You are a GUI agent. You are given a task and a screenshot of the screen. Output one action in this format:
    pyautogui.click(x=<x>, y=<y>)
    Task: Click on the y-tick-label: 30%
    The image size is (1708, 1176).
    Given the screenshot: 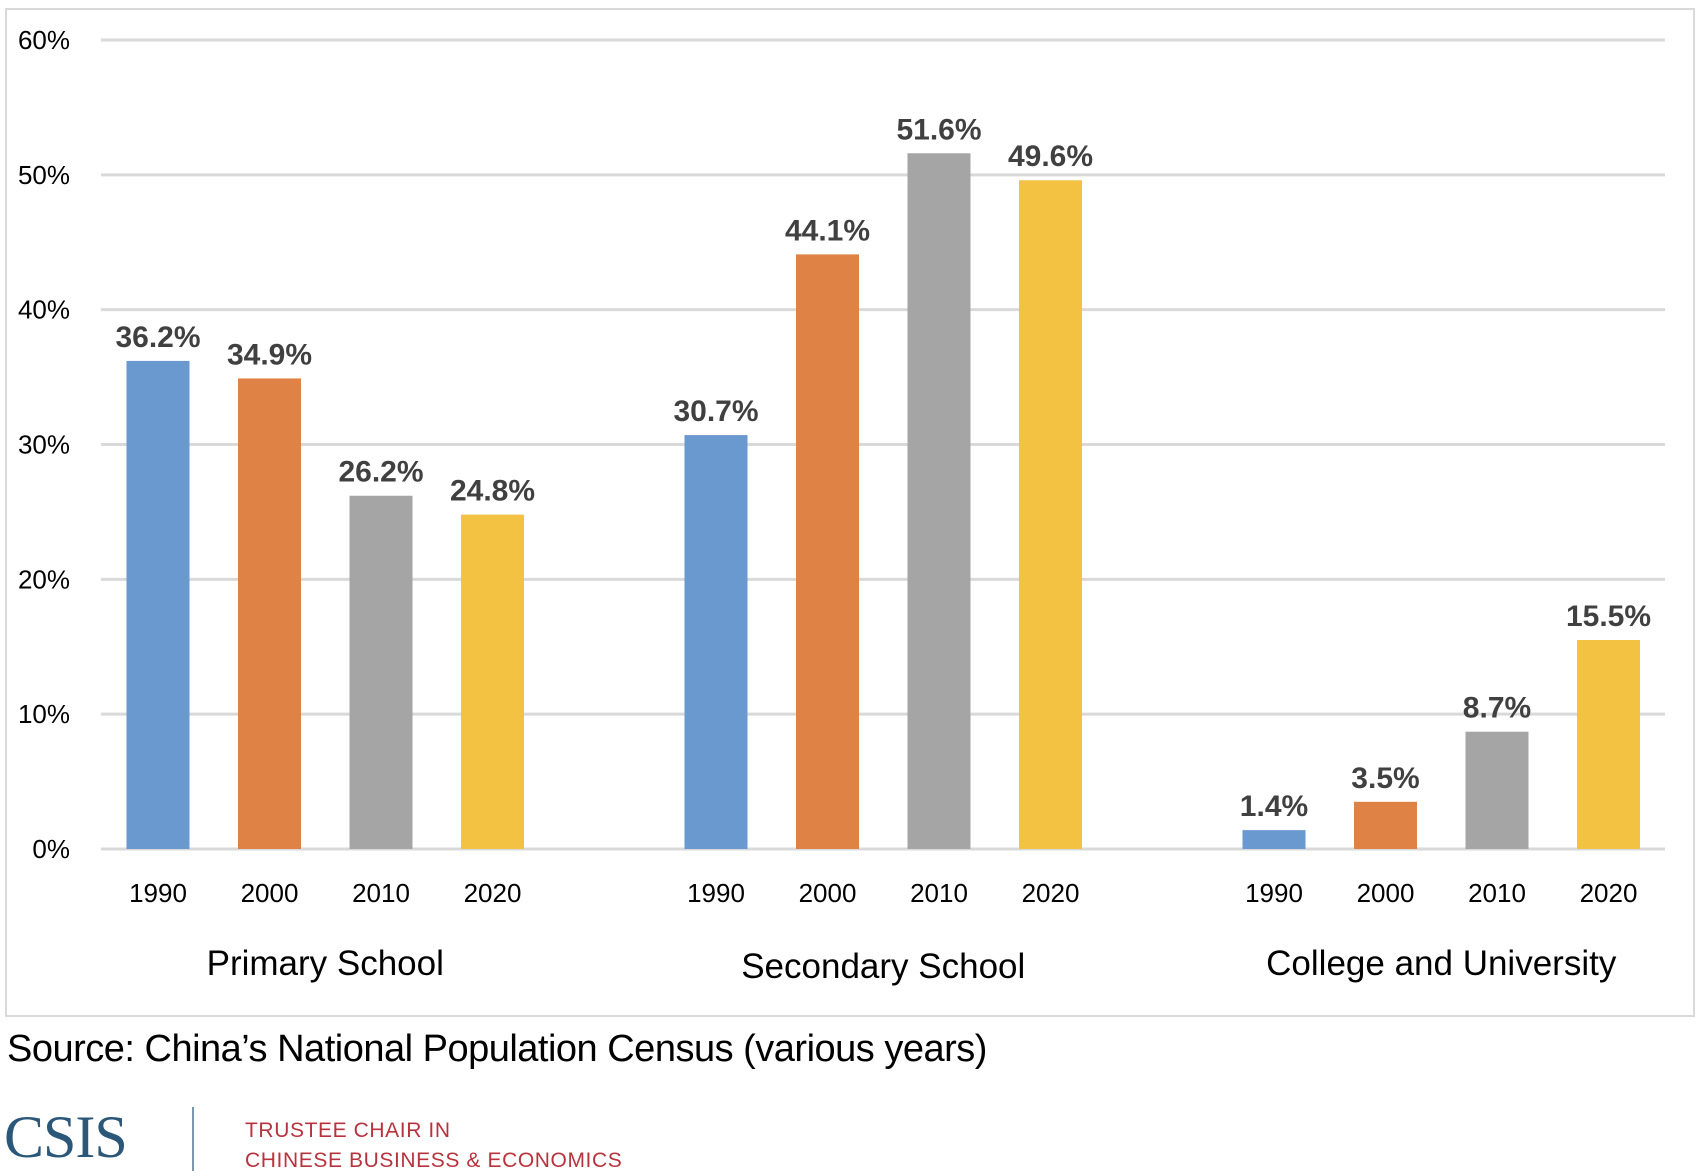 What is the action you would take?
    pyautogui.click(x=44, y=445)
    